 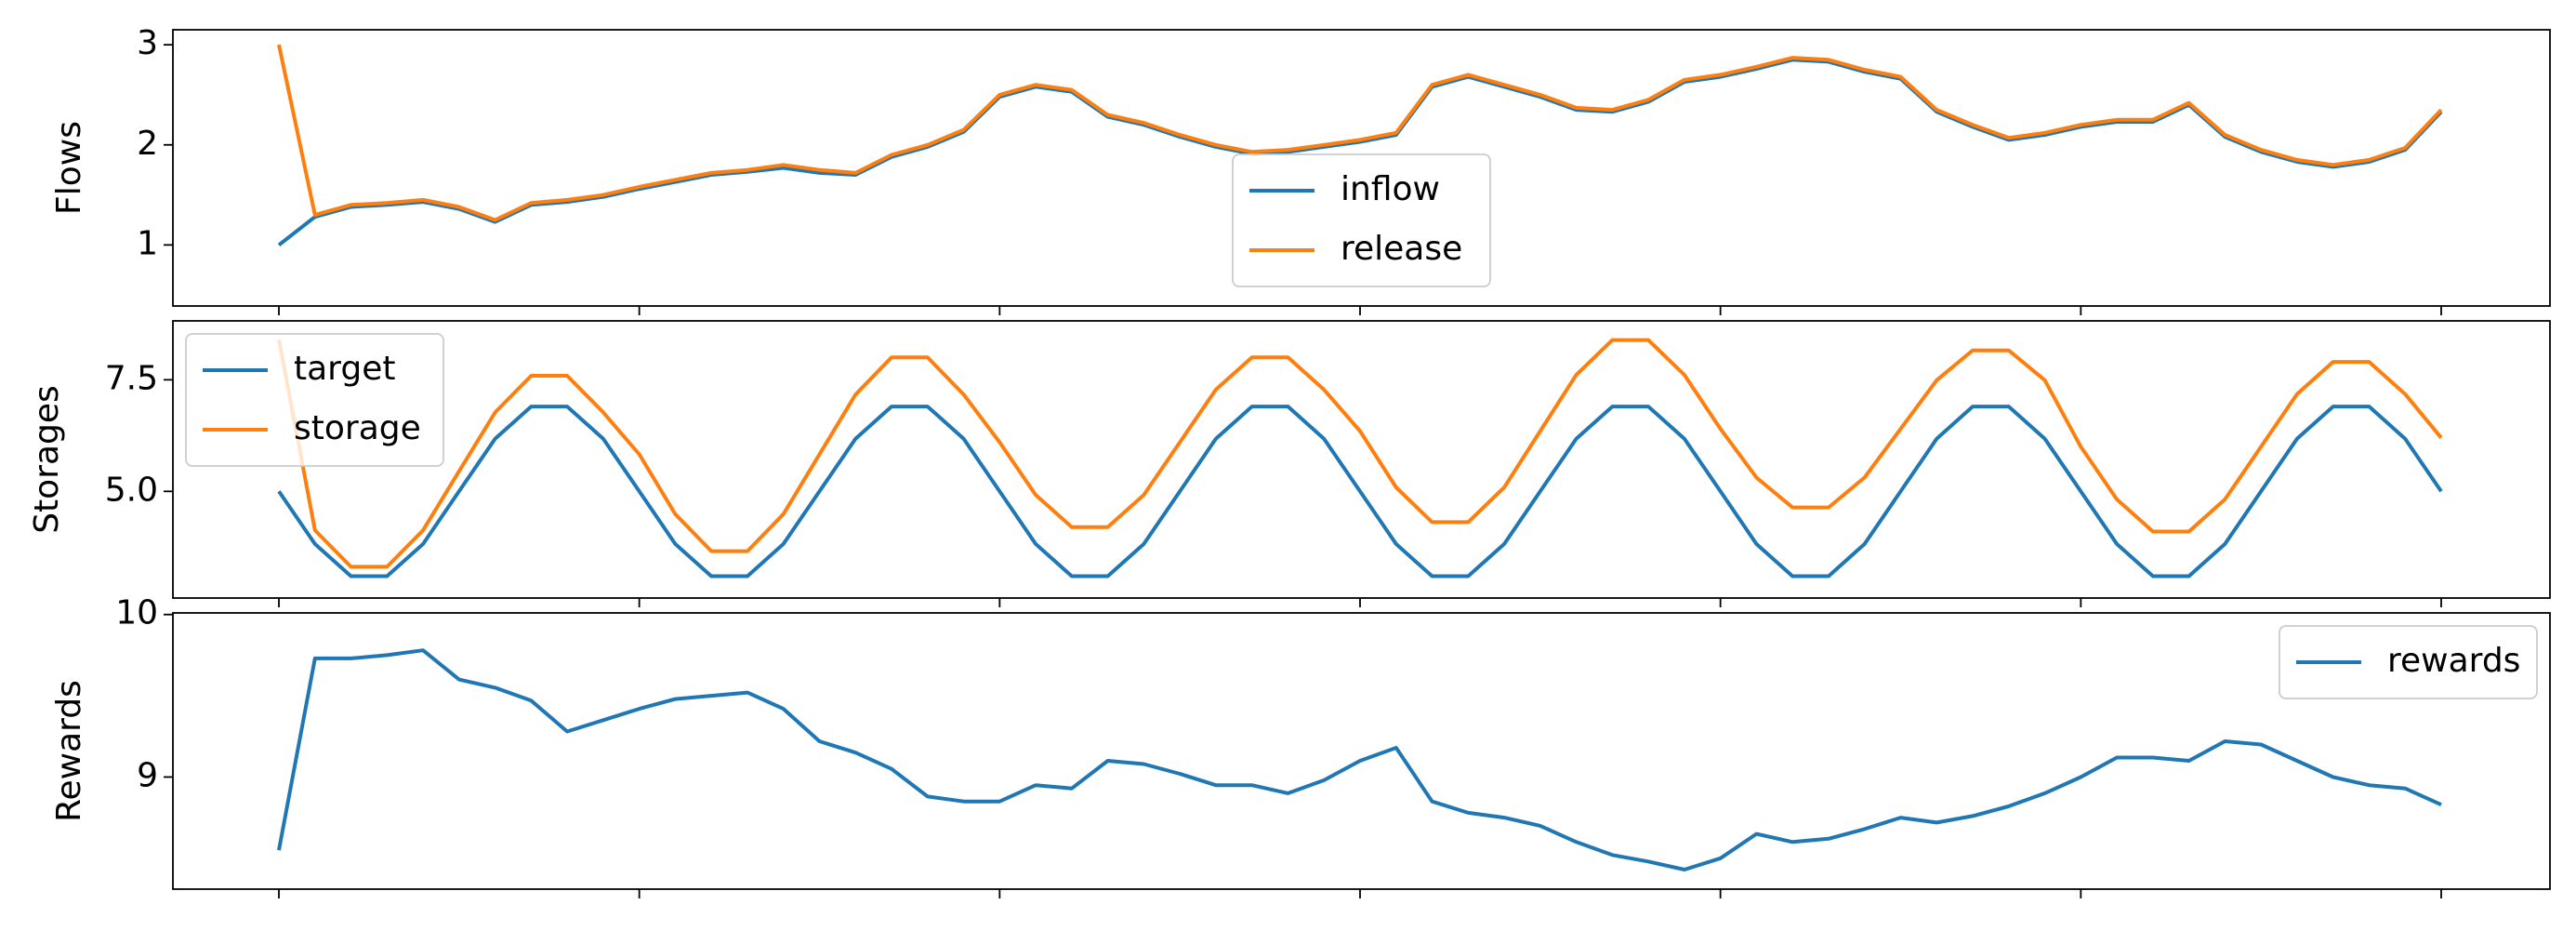 I want to click on legend-label: storage, so click(x=357, y=428).